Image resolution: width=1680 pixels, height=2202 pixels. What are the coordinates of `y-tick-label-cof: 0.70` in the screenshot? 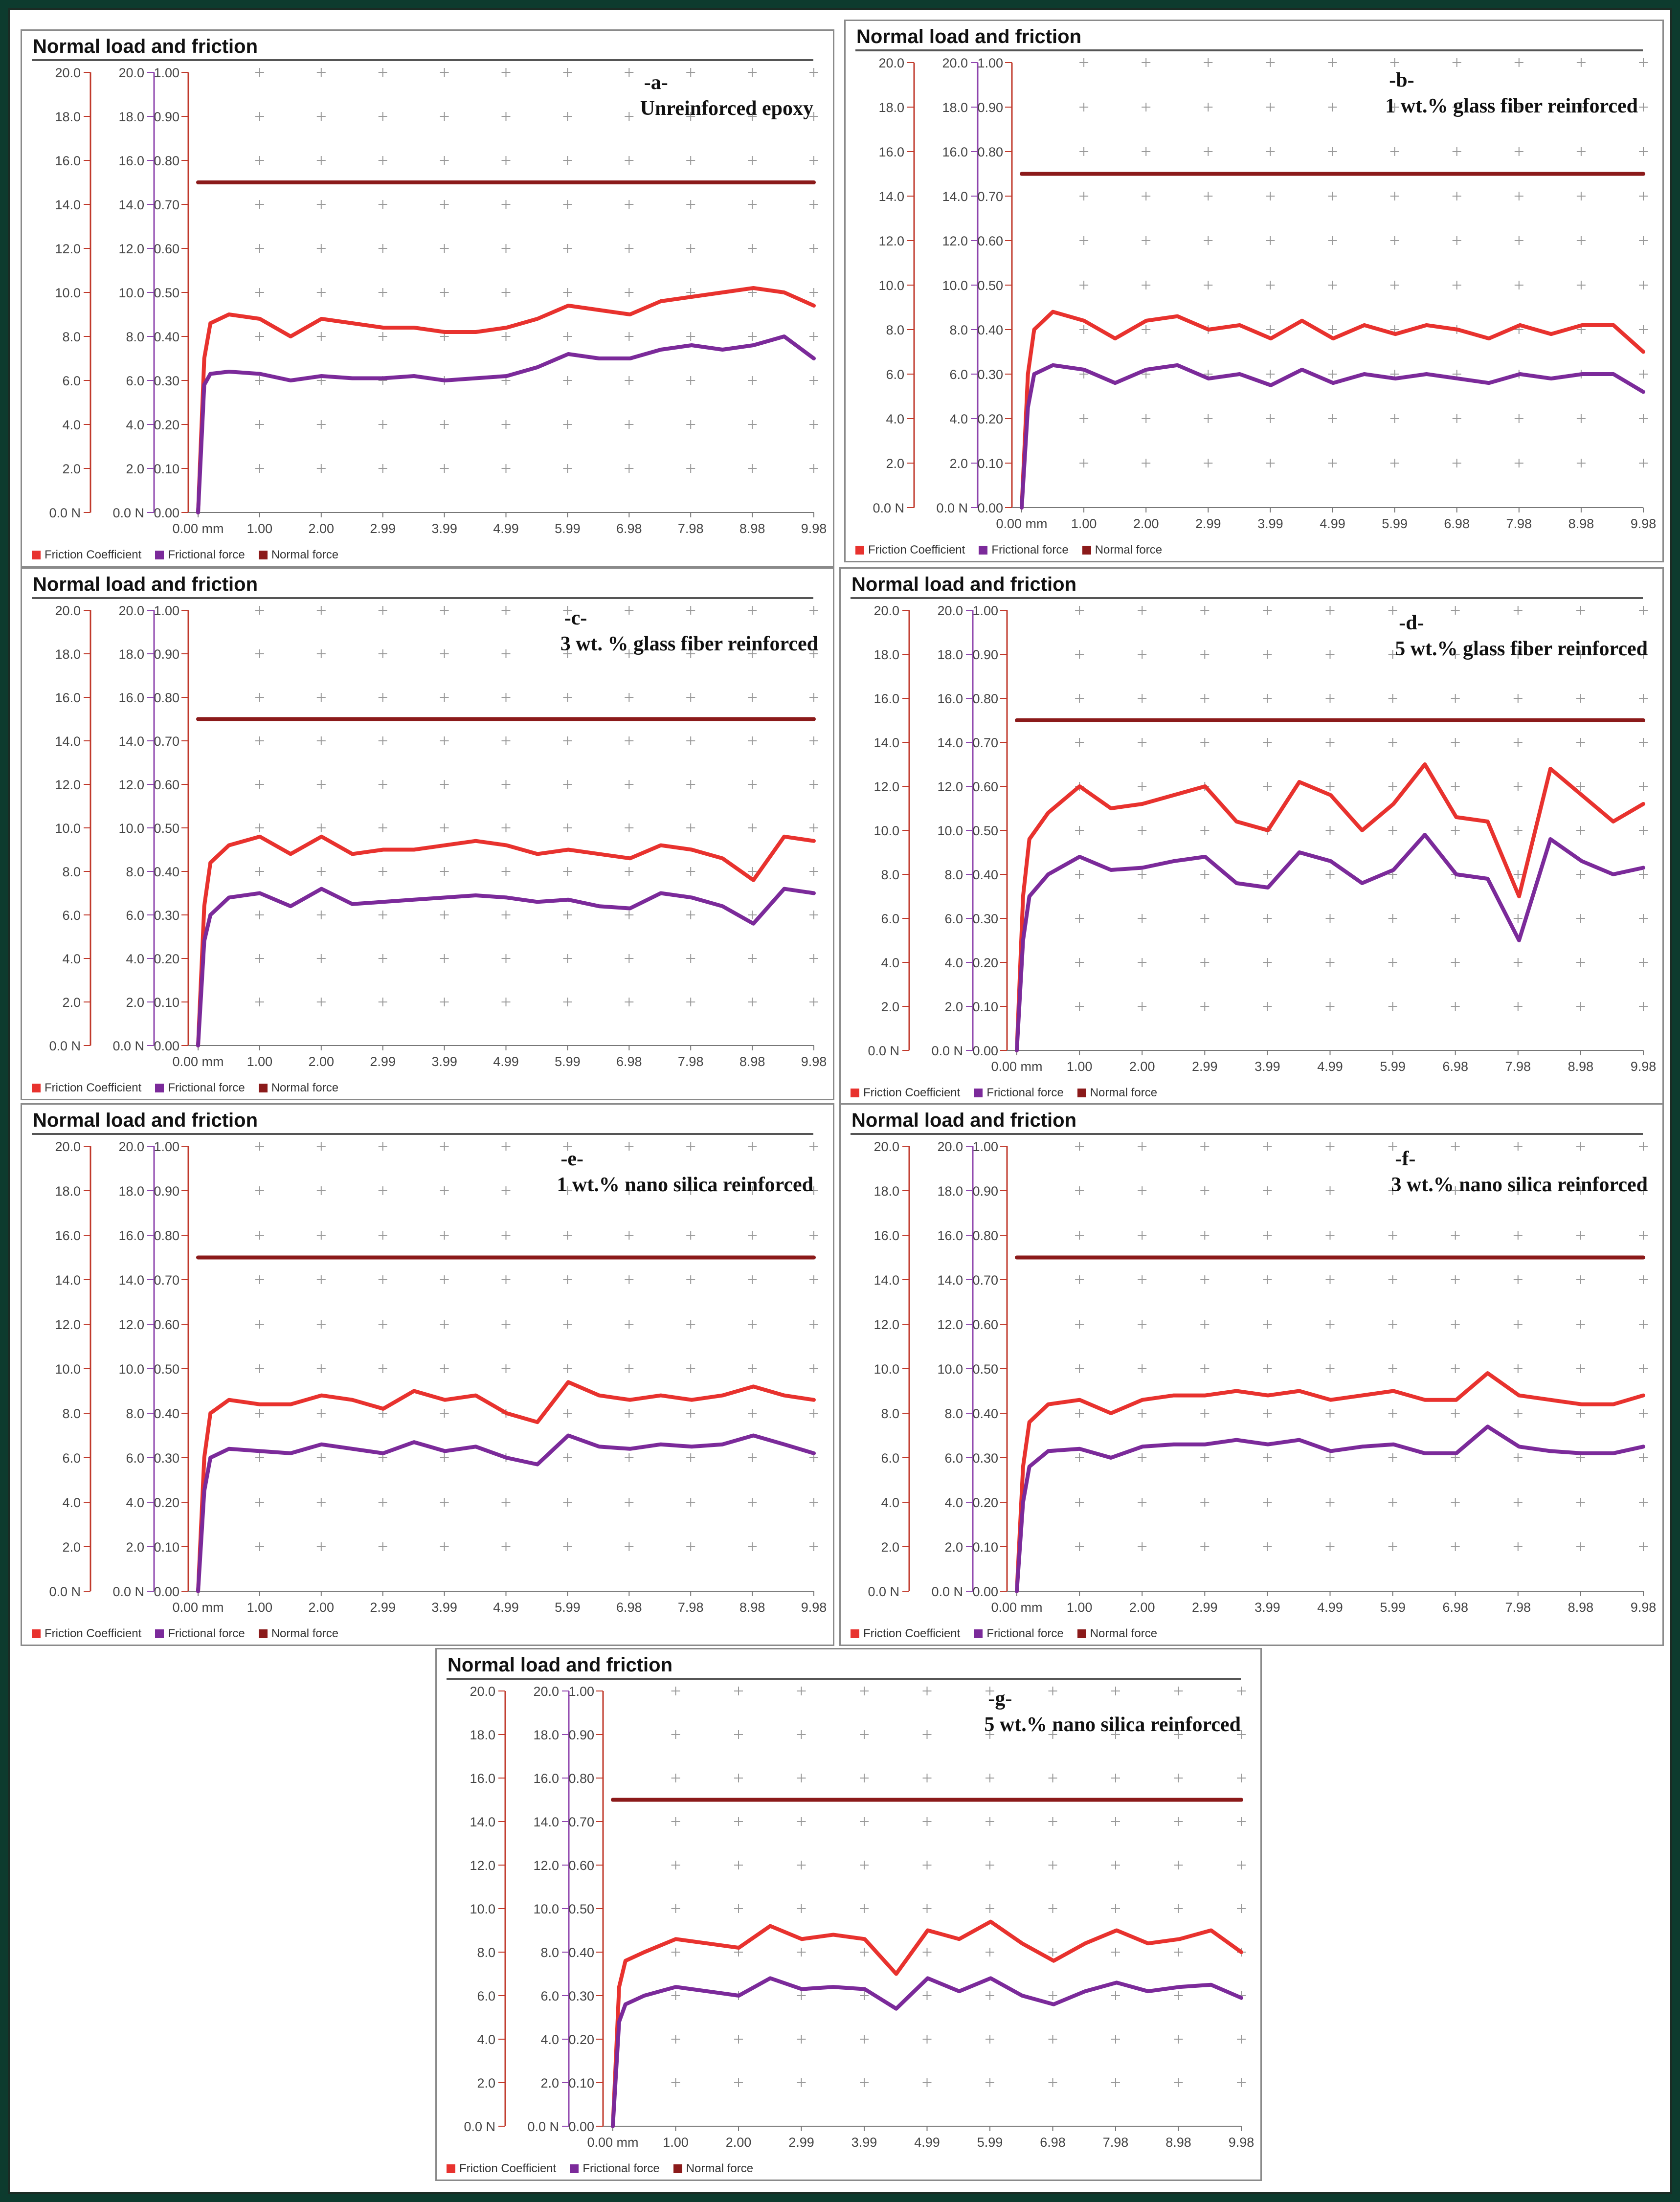 It's located at (985, 742).